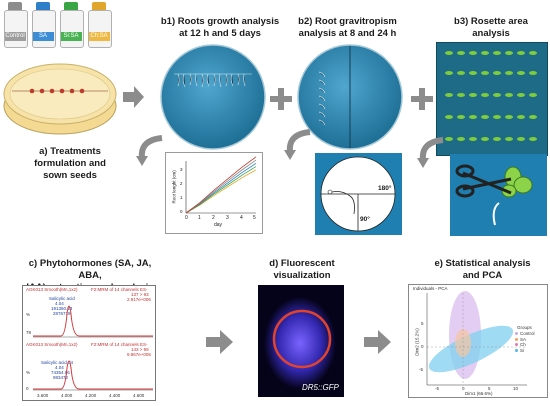 This screenshot has height=406, width=550. What do you see at coordinates (181, 169) in the screenshot?
I see `chart-ytick-3: 3` at bounding box center [181, 169].